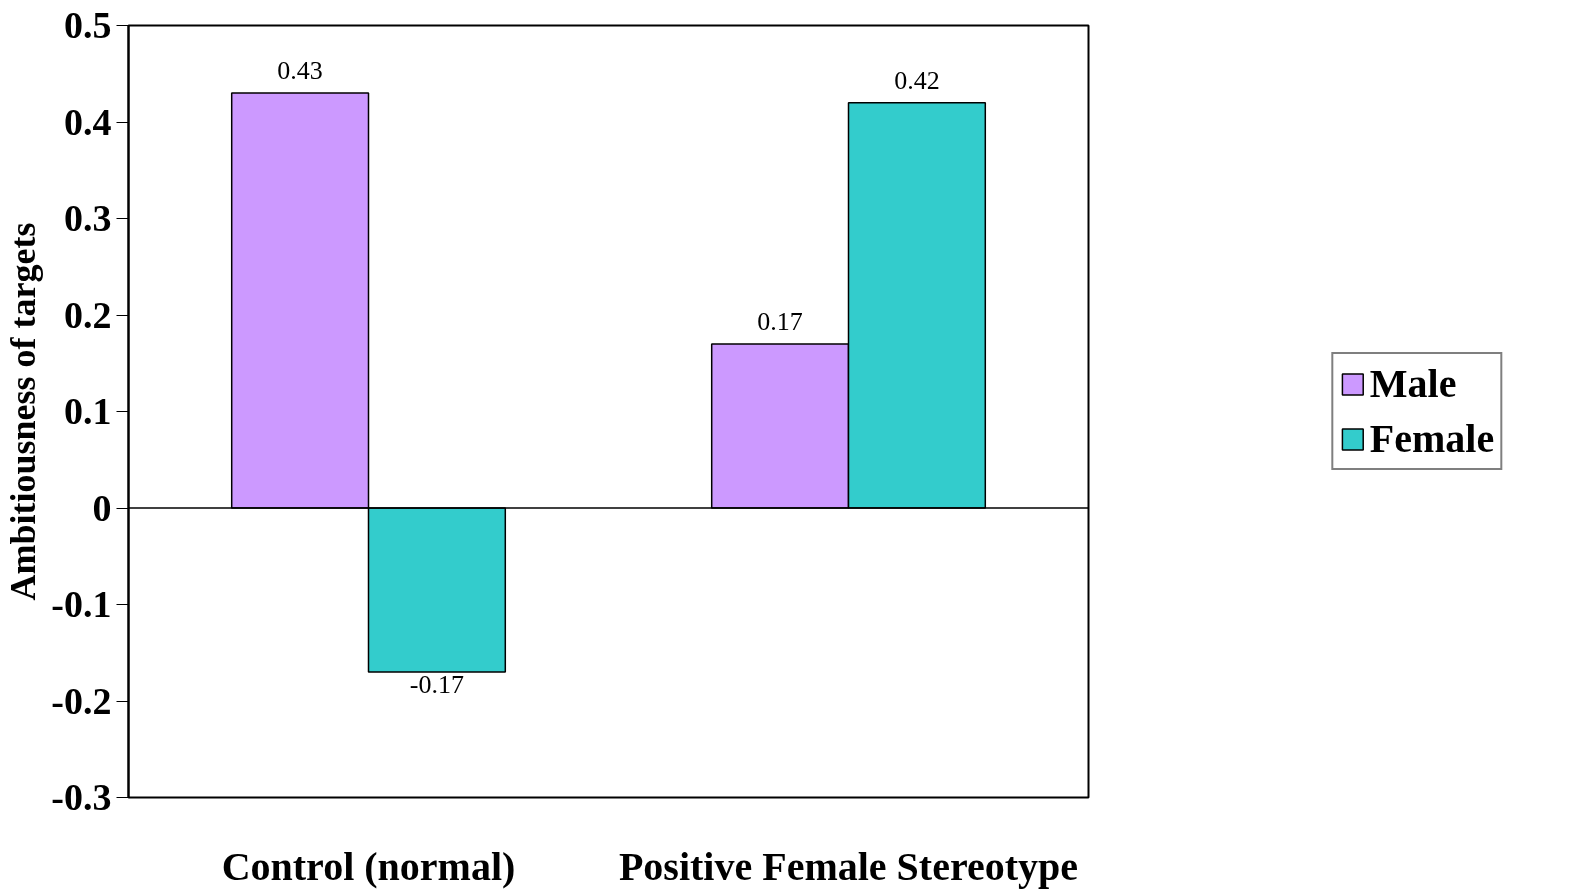  What do you see at coordinates (300, 71) in the screenshot?
I see `data-label: 0.43` at bounding box center [300, 71].